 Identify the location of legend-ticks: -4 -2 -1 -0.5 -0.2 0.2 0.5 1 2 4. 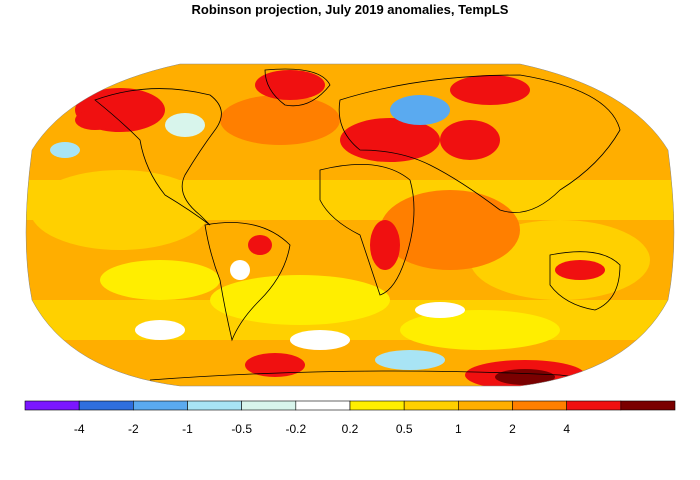
(322, 429).